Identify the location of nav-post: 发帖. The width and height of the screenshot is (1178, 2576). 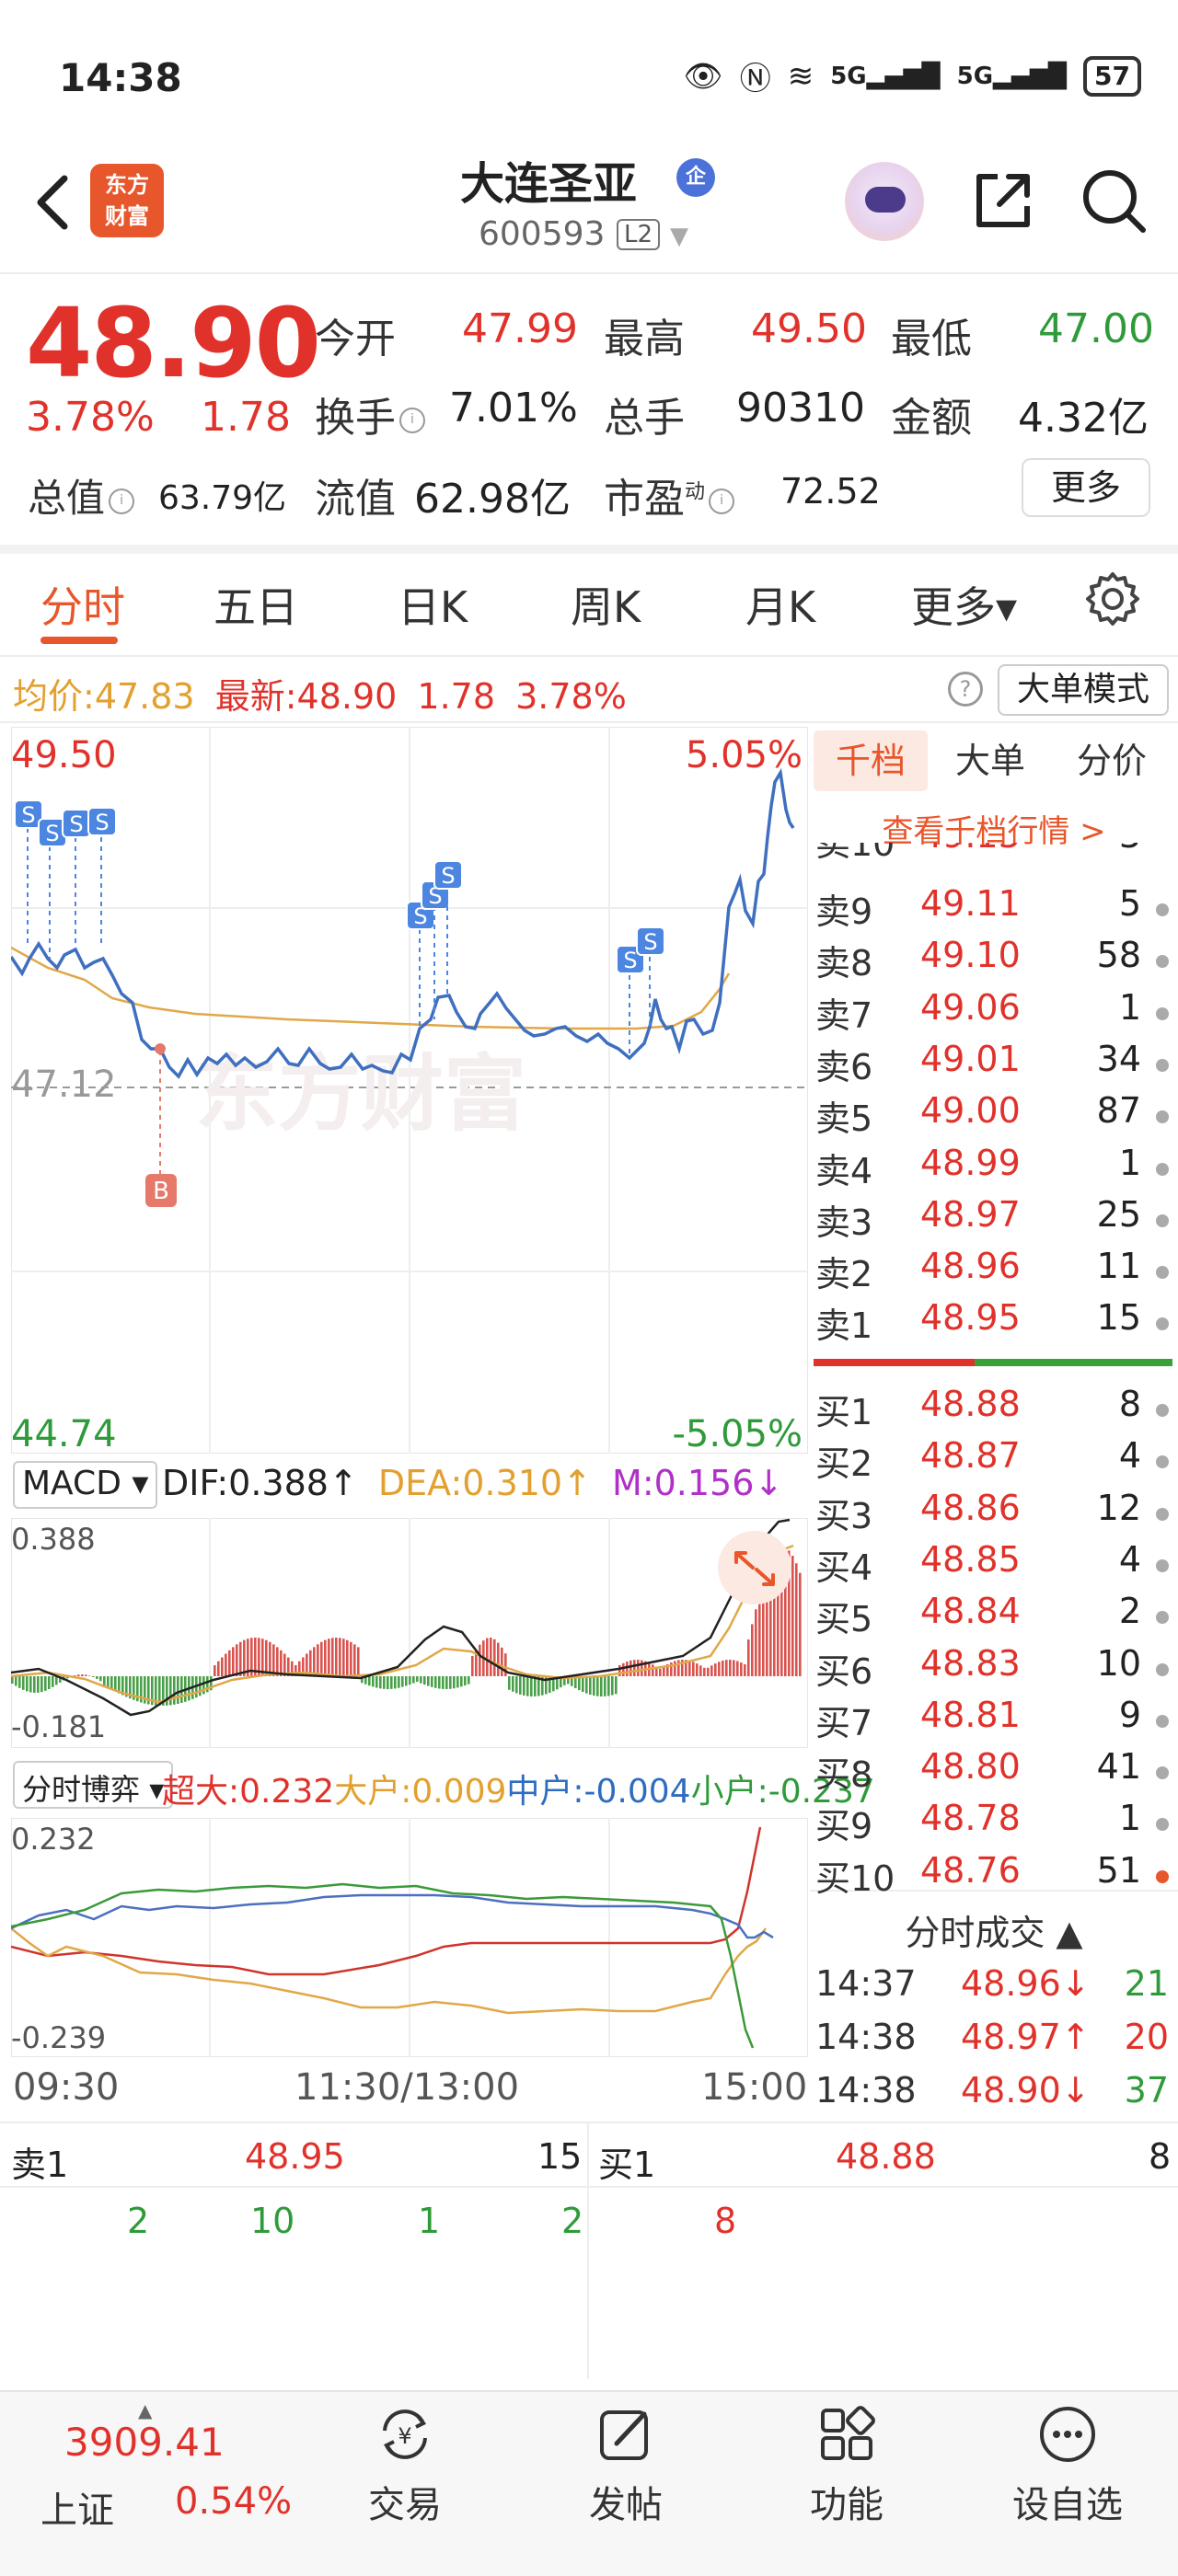
(626, 2465).